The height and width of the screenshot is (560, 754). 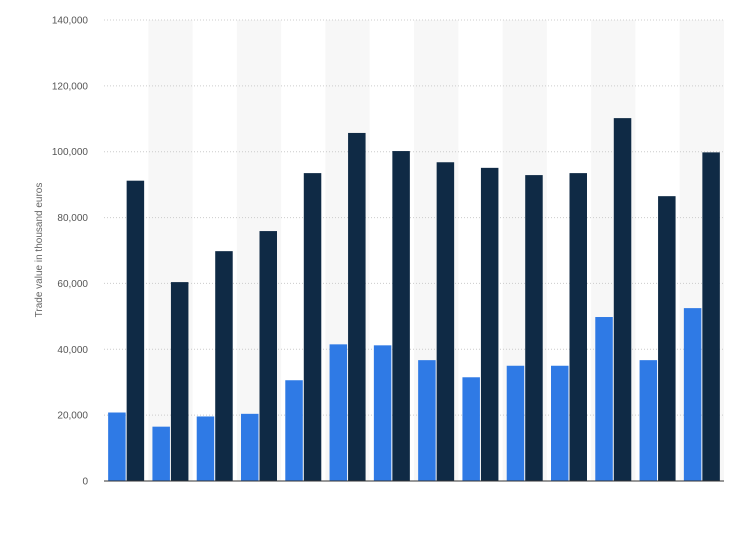 What do you see at coordinates (72, 416) in the screenshot?
I see `y-tick-label: 20,000` at bounding box center [72, 416].